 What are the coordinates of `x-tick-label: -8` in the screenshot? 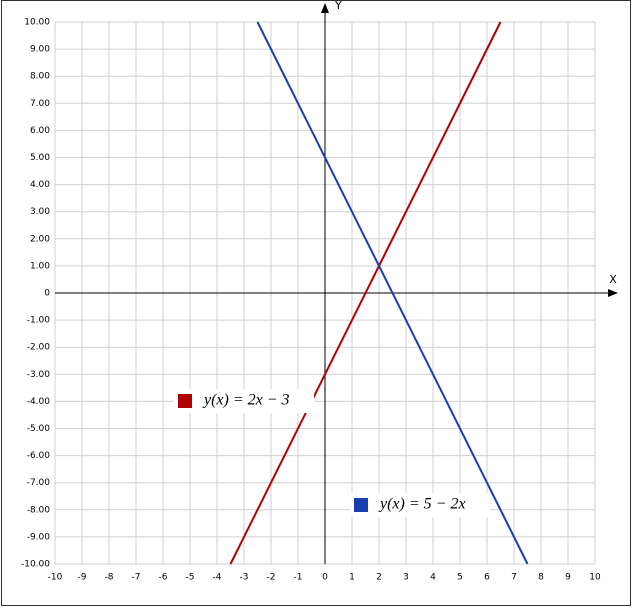 It's located at (109, 578).